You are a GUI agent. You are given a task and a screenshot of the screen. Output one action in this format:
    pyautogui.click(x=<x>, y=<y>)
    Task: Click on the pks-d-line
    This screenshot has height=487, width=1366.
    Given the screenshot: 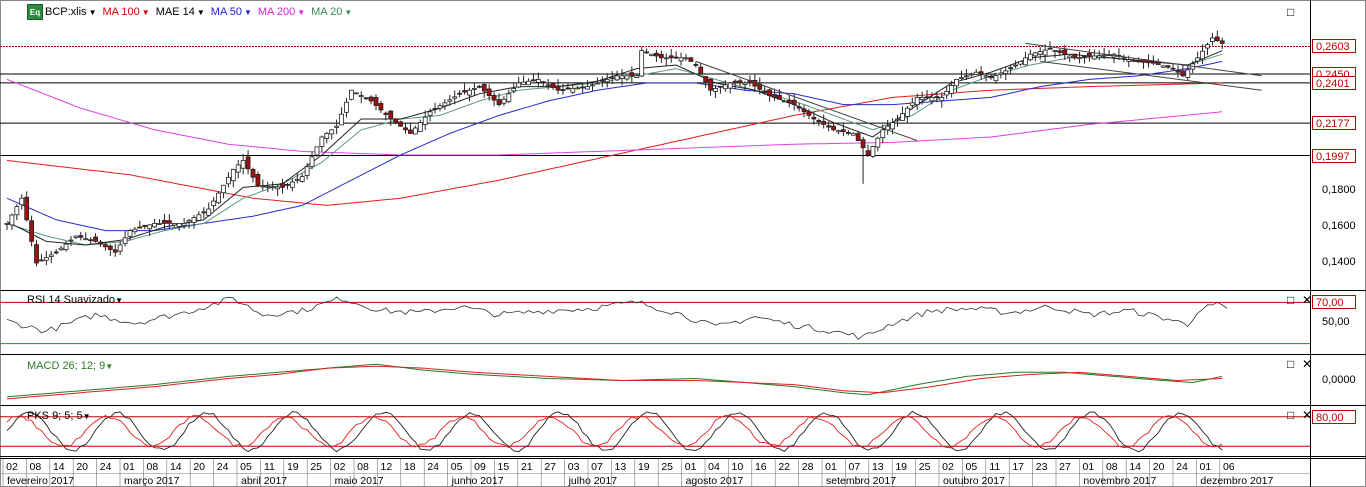 What is the action you would take?
    pyautogui.click(x=614, y=431)
    